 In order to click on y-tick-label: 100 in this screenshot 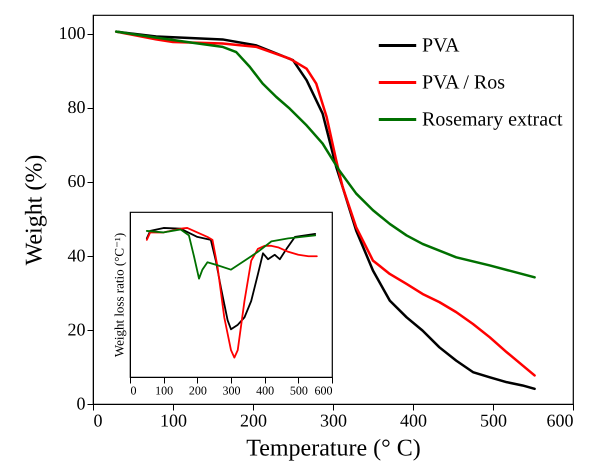, I will do `click(72, 33)`.